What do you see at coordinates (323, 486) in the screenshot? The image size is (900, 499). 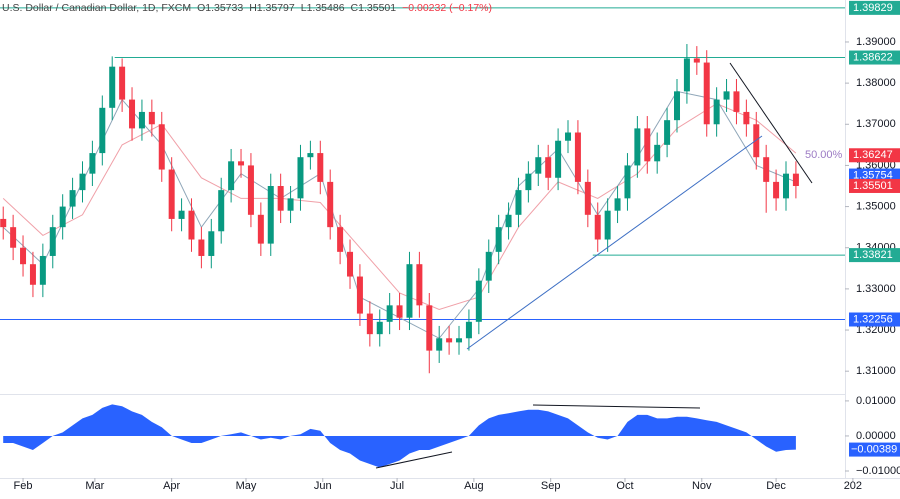 I see `x-tick-label: Jun` at bounding box center [323, 486].